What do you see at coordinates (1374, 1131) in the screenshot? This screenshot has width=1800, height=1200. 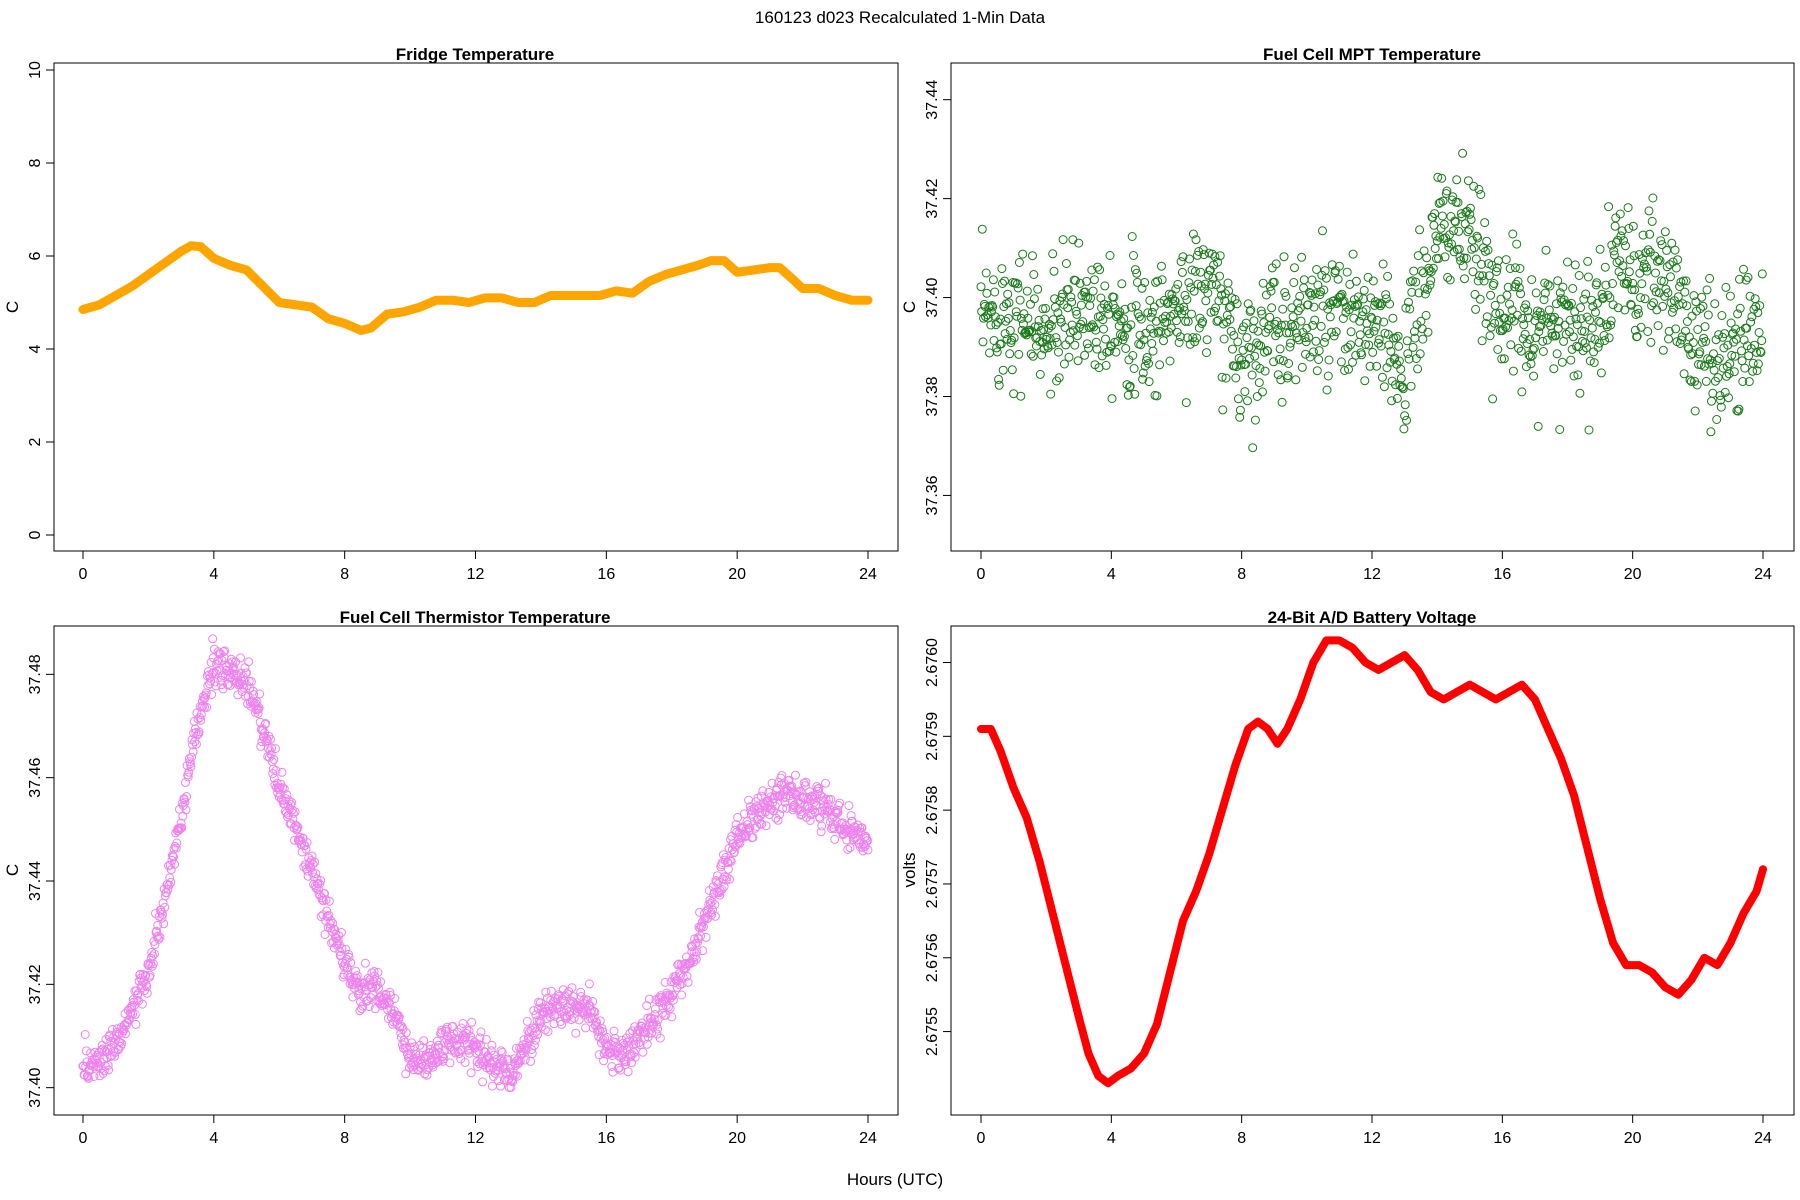 I see `x-ticks: 0 4 8 12 16 20 24` at bounding box center [1374, 1131].